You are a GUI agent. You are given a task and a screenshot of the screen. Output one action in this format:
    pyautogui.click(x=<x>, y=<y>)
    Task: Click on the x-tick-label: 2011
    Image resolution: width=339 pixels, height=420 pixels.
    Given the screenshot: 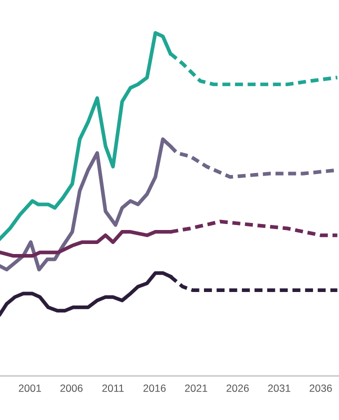 What is the action you would take?
    pyautogui.click(x=113, y=388)
    